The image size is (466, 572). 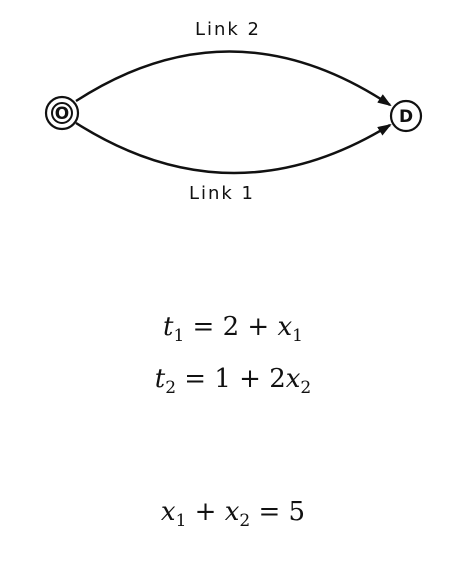 I want to click on destination-node: D, so click(x=406, y=116).